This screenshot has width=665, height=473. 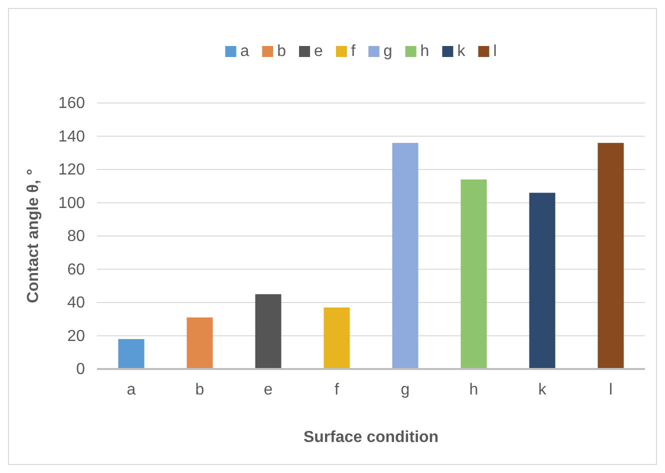 I want to click on x-tick-label: e, so click(x=268, y=389).